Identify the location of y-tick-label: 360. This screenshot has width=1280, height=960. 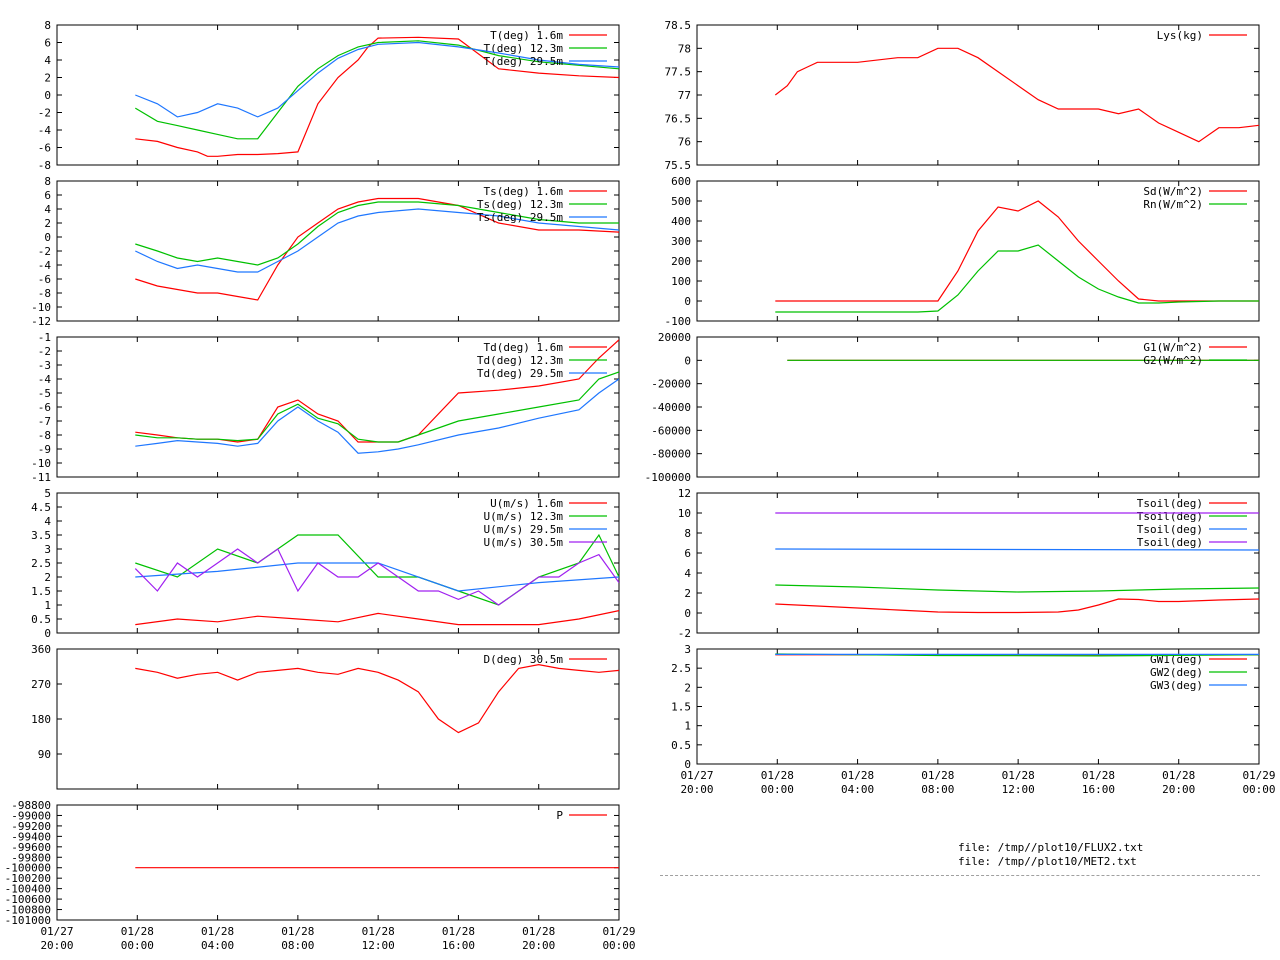
(41, 649).